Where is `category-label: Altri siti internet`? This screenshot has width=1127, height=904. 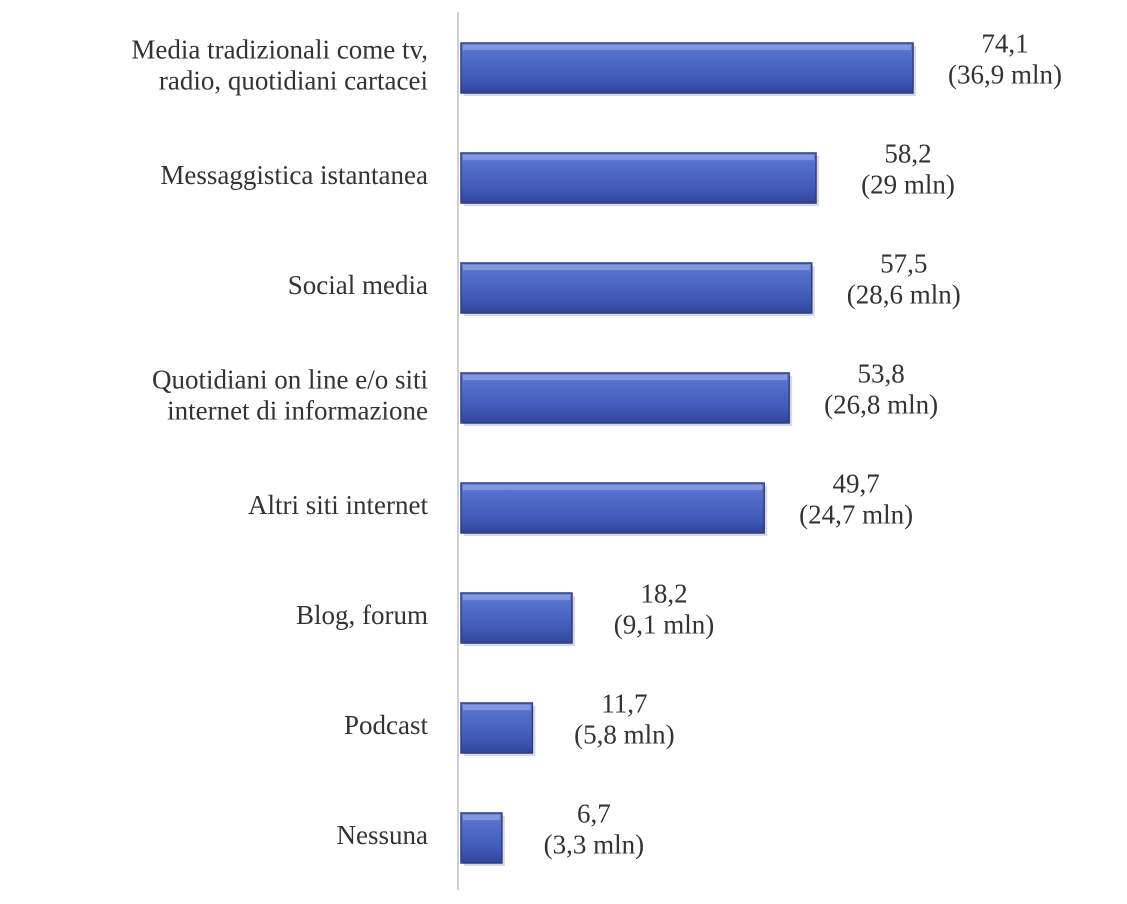 category-label: Altri siti internet is located at coordinates (338, 505).